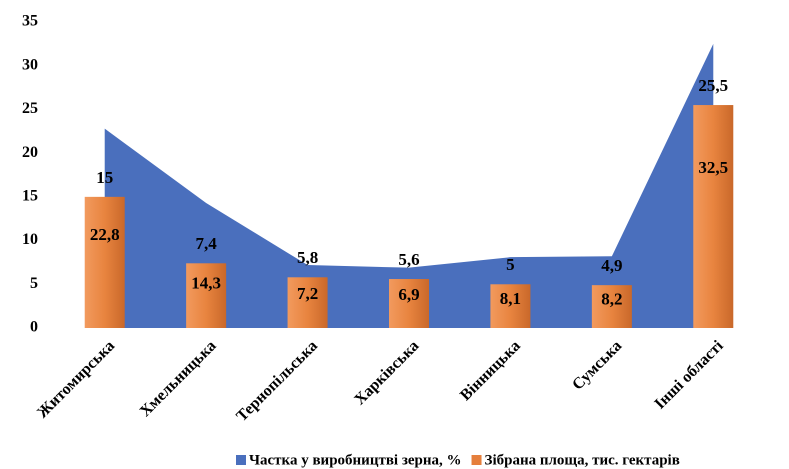 The image size is (789, 469). What do you see at coordinates (307, 257) in the screenshot?
I see `data-label: 5,8` at bounding box center [307, 257].